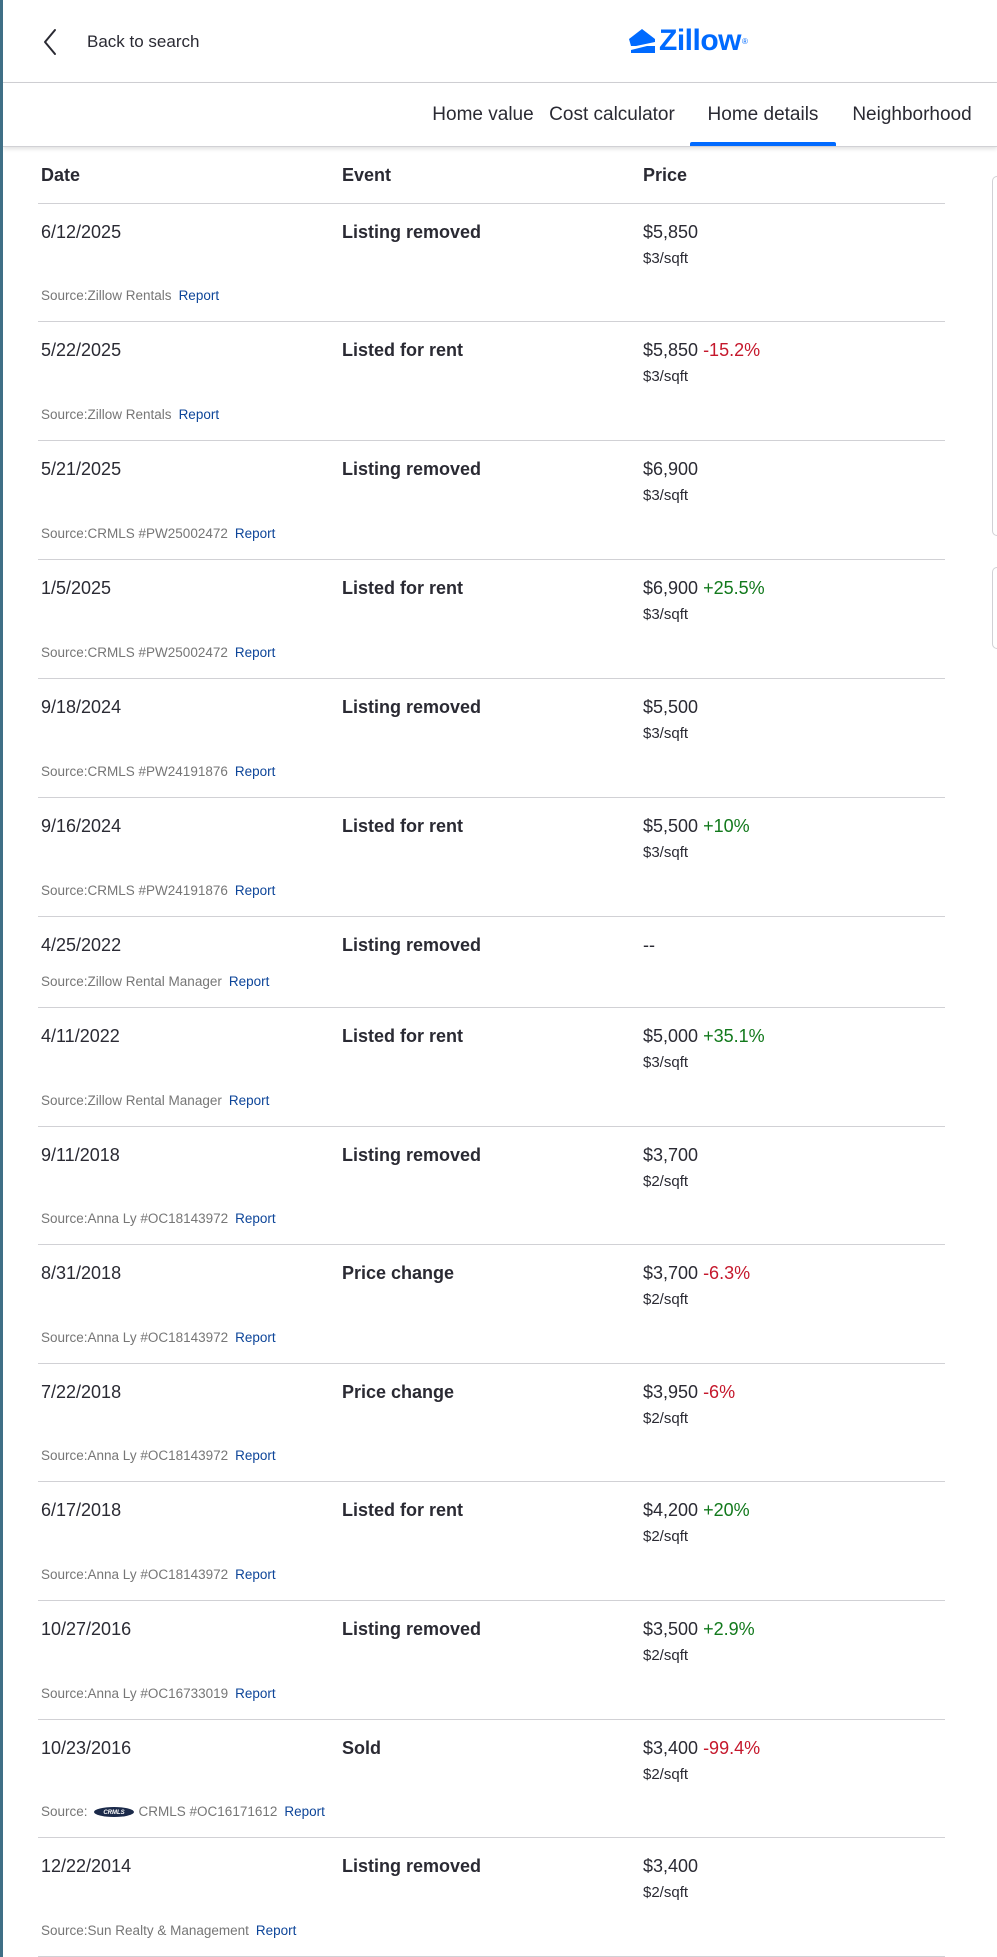 This screenshot has width=997, height=1957. I want to click on row-price: $3,400, so click(671, 1866).